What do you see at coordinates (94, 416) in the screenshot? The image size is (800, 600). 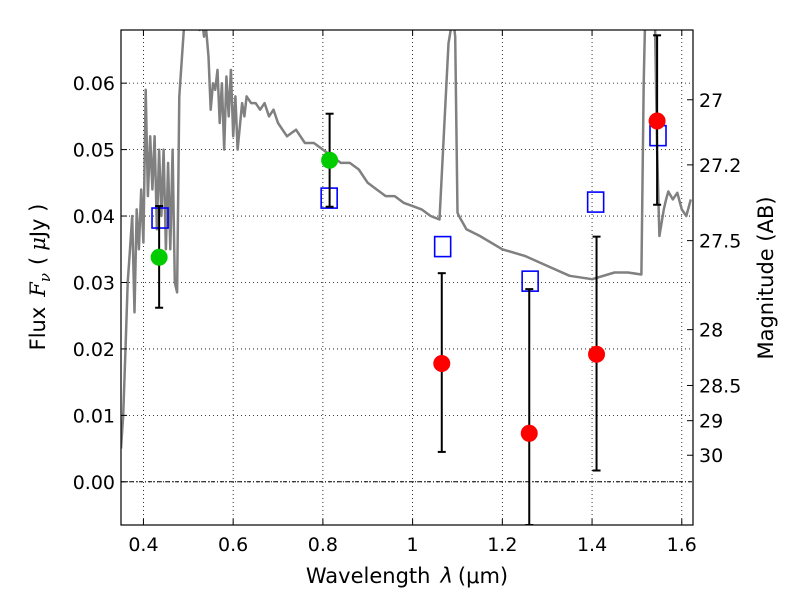 I see `y-tick-label: 0.01` at bounding box center [94, 416].